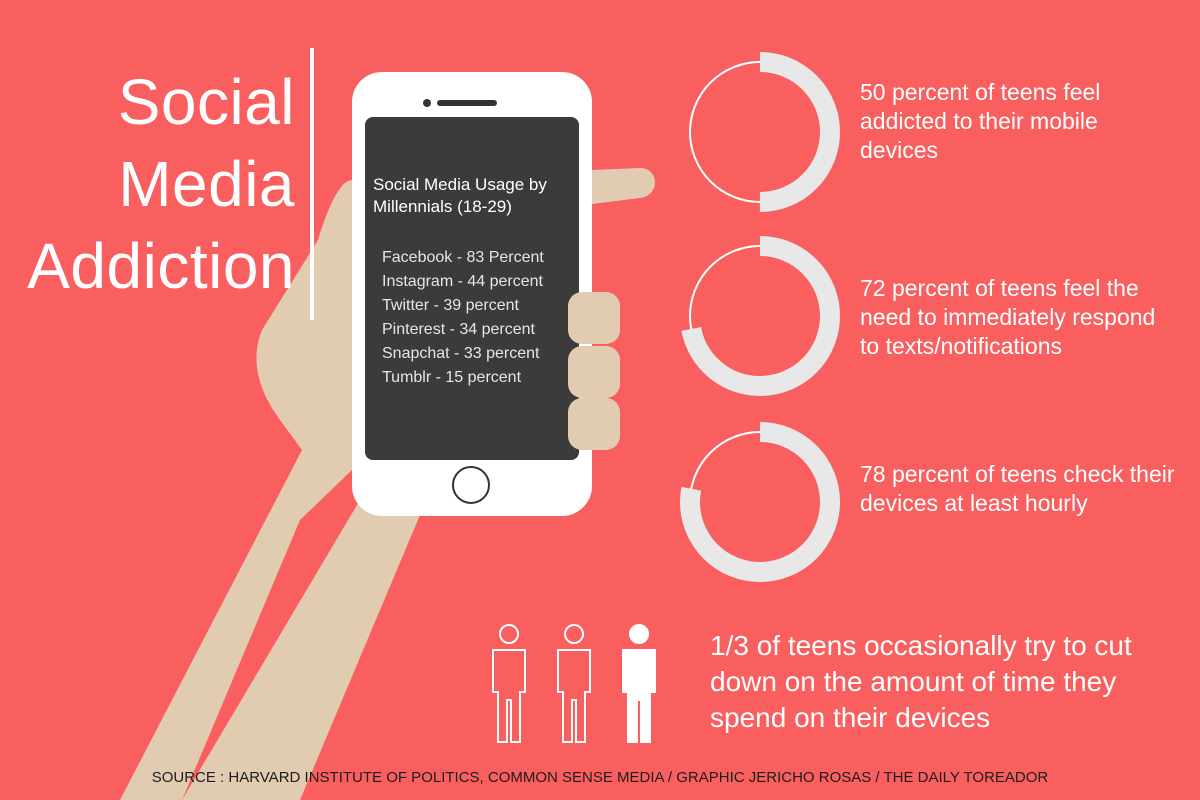 The image size is (1200, 800). What do you see at coordinates (458, 329) in the screenshot?
I see `usage-item: Pinterest - 34 percent` at bounding box center [458, 329].